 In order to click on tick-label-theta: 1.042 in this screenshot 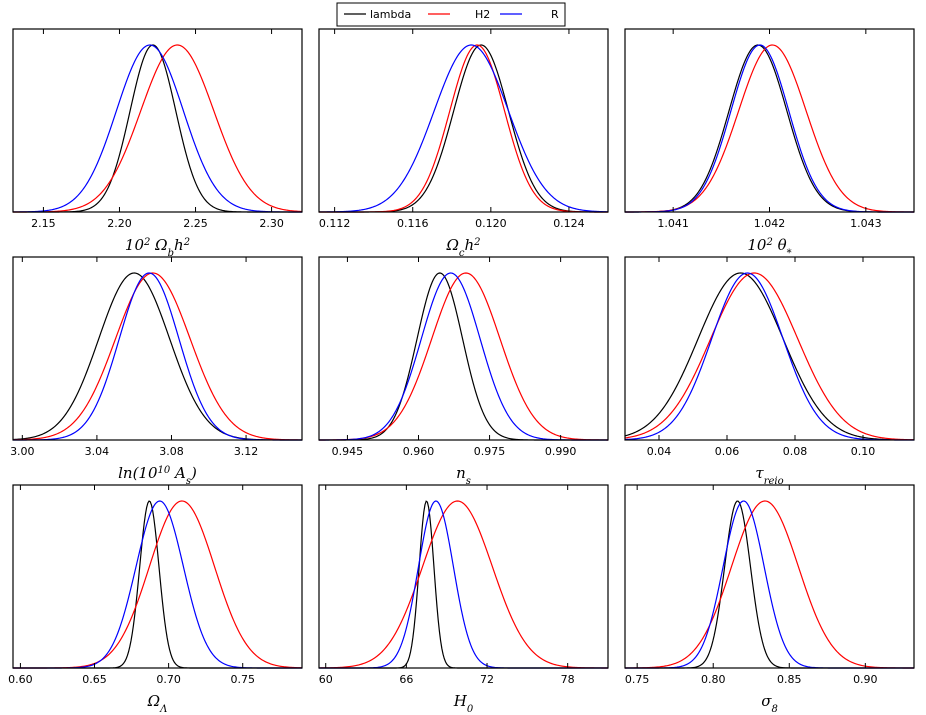, I will do `click(770, 223)`.